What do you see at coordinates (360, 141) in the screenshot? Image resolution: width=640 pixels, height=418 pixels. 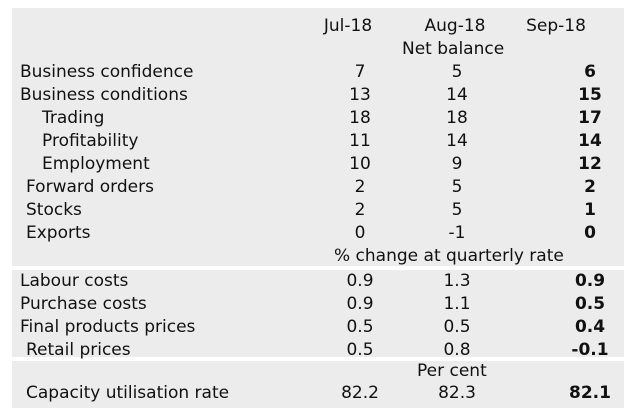 I see `row-value-jul: 11` at bounding box center [360, 141].